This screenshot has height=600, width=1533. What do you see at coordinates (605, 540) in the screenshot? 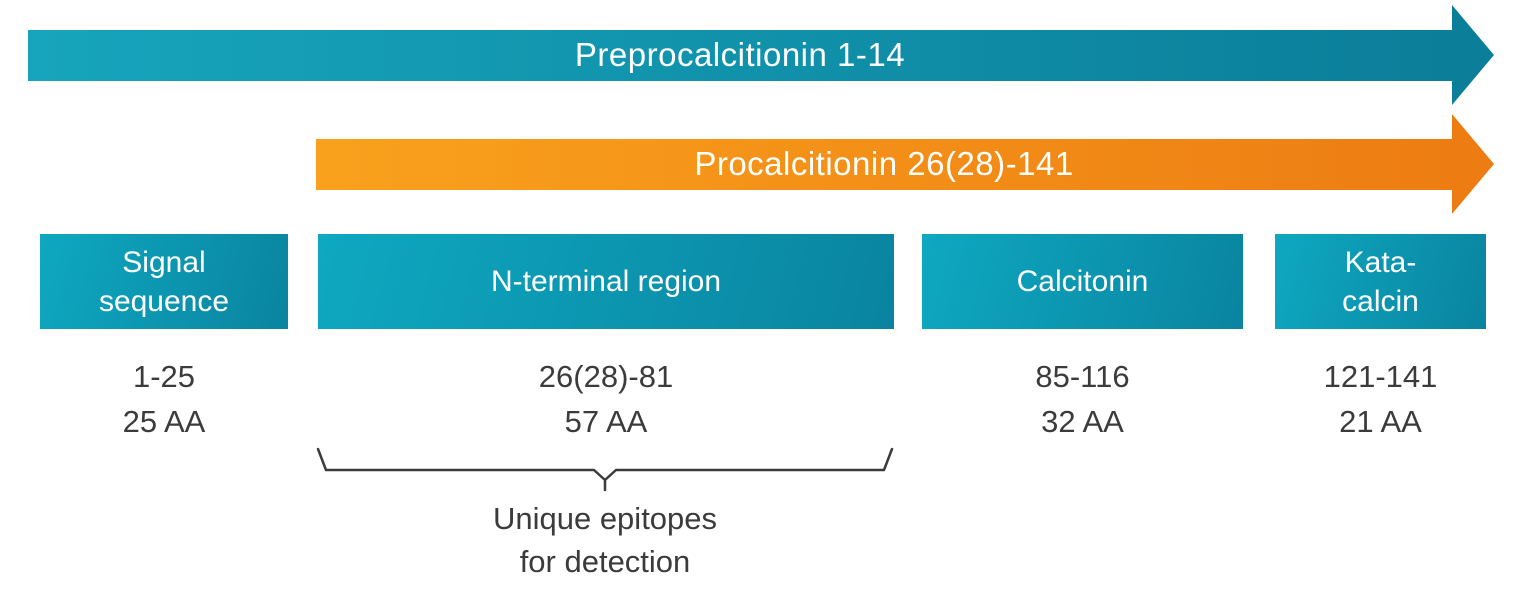
I see `unique-epitopes-annotation: Unique epitopes for detection` at bounding box center [605, 540].